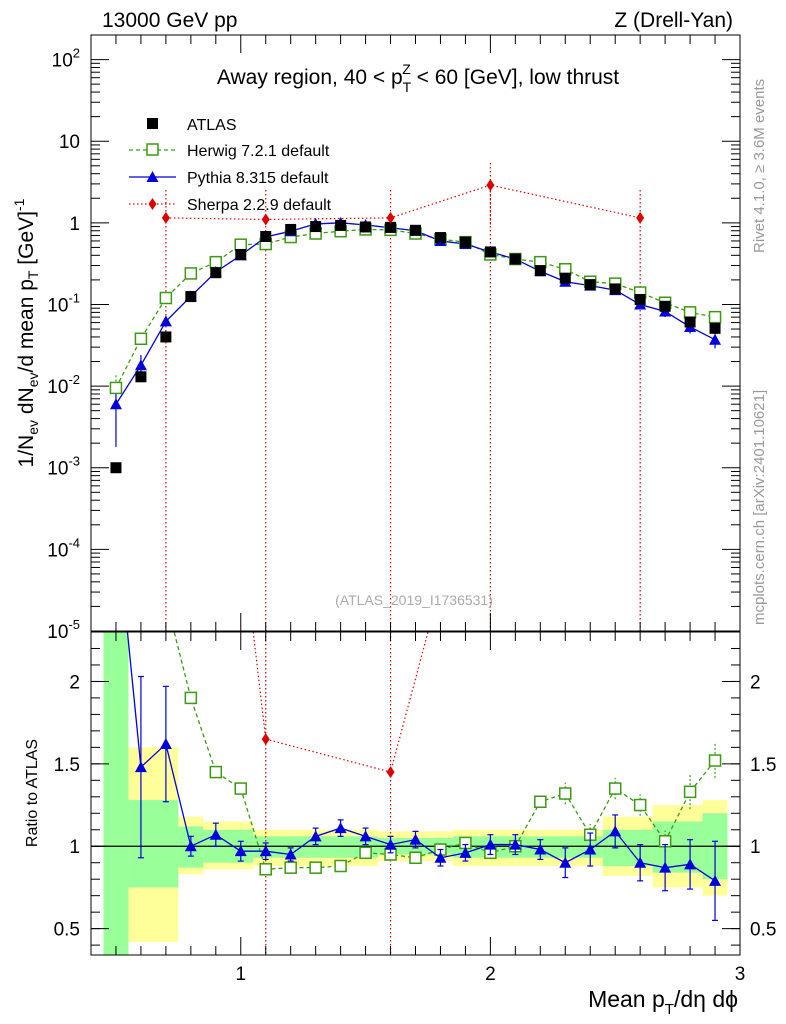 This screenshot has width=786, height=1024. Describe the element at coordinates (663, 1002) in the screenshot. I see `x-axis-label: Mean pT/dη dϕ` at that location.